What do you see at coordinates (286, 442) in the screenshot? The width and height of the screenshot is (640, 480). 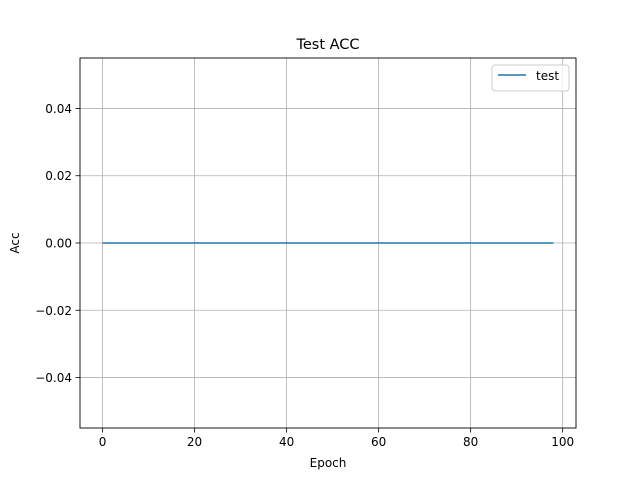 I see `x-tick-label: 40` at bounding box center [286, 442].